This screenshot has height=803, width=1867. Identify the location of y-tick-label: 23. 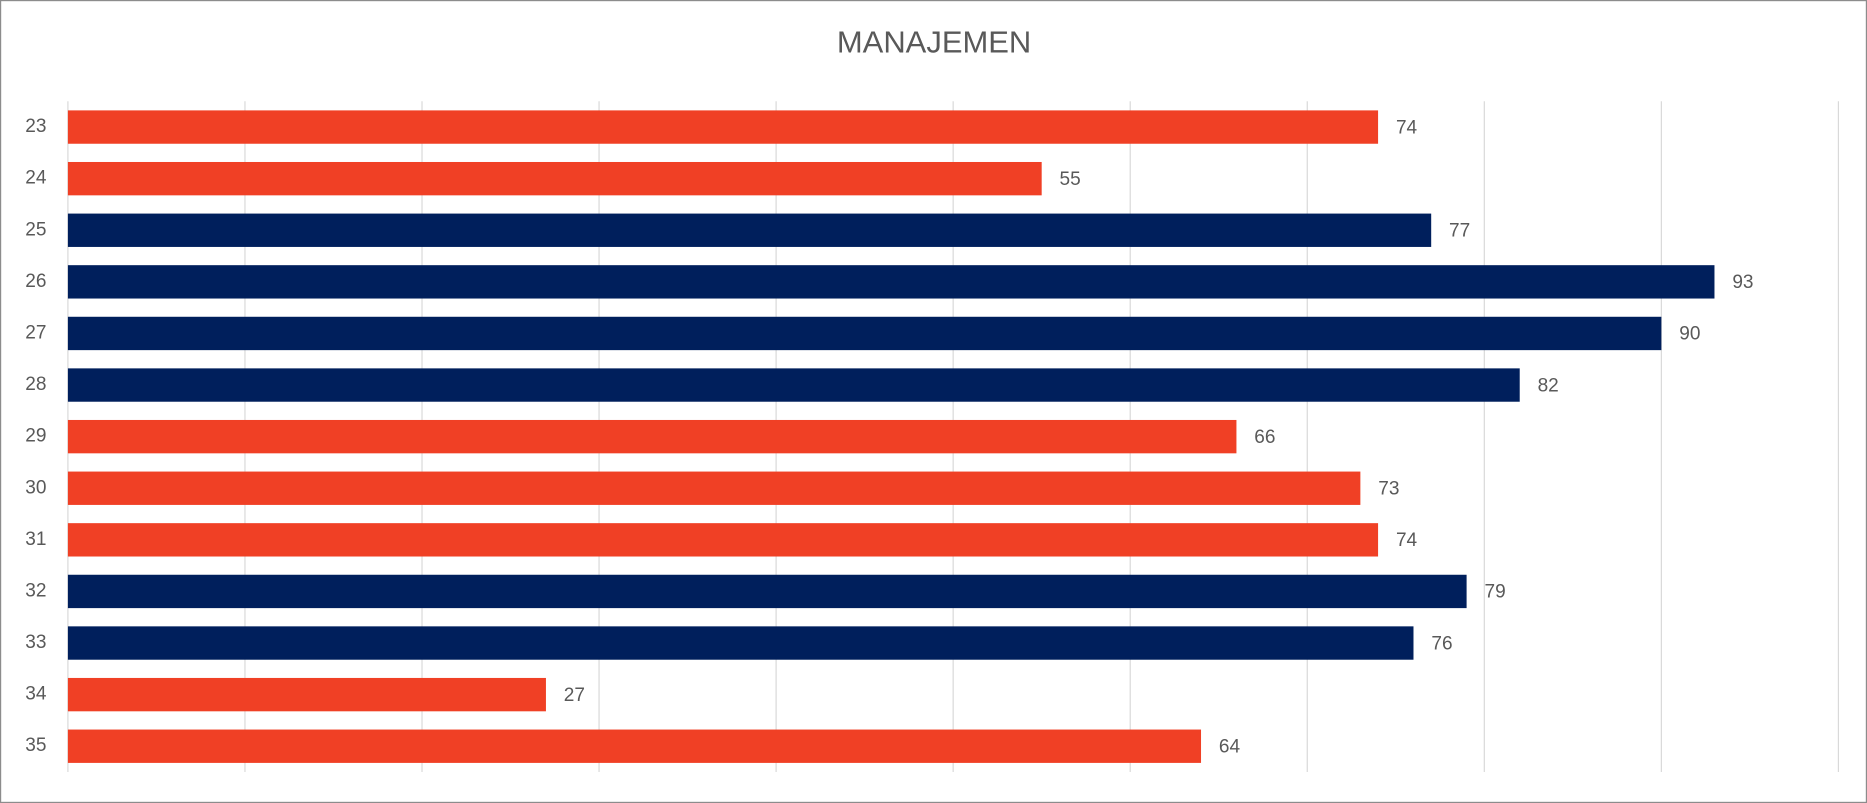
(35, 126).